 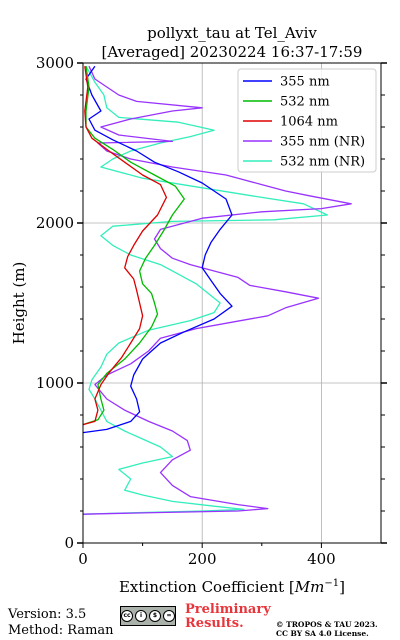 What do you see at coordinates (232, 52) in the screenshot?
I see `chart-subtitle: [Averaged] 20230224 16:37-17:59` at bounding box center [232, 52].